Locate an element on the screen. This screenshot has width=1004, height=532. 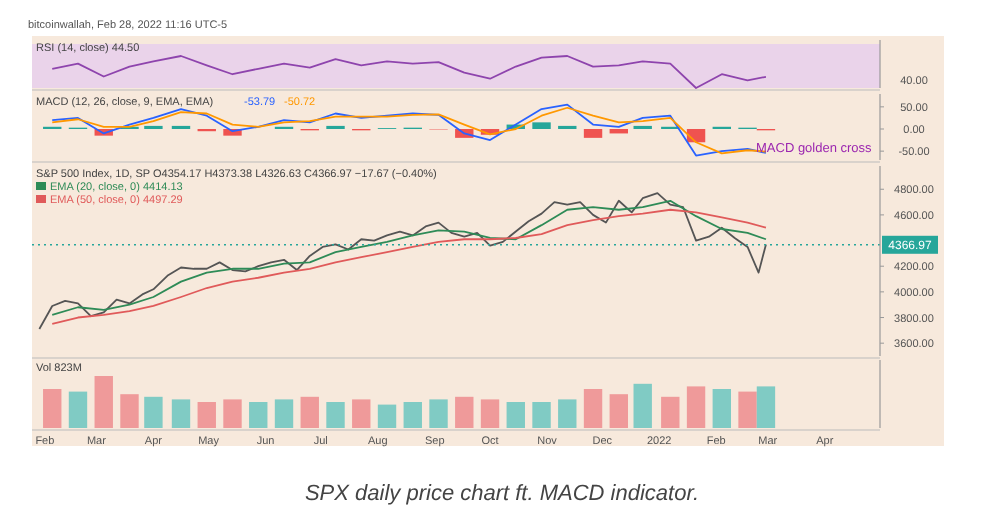
text: SPX daily price chart ft. MACD indicator. is located at coordinates (502, 494).